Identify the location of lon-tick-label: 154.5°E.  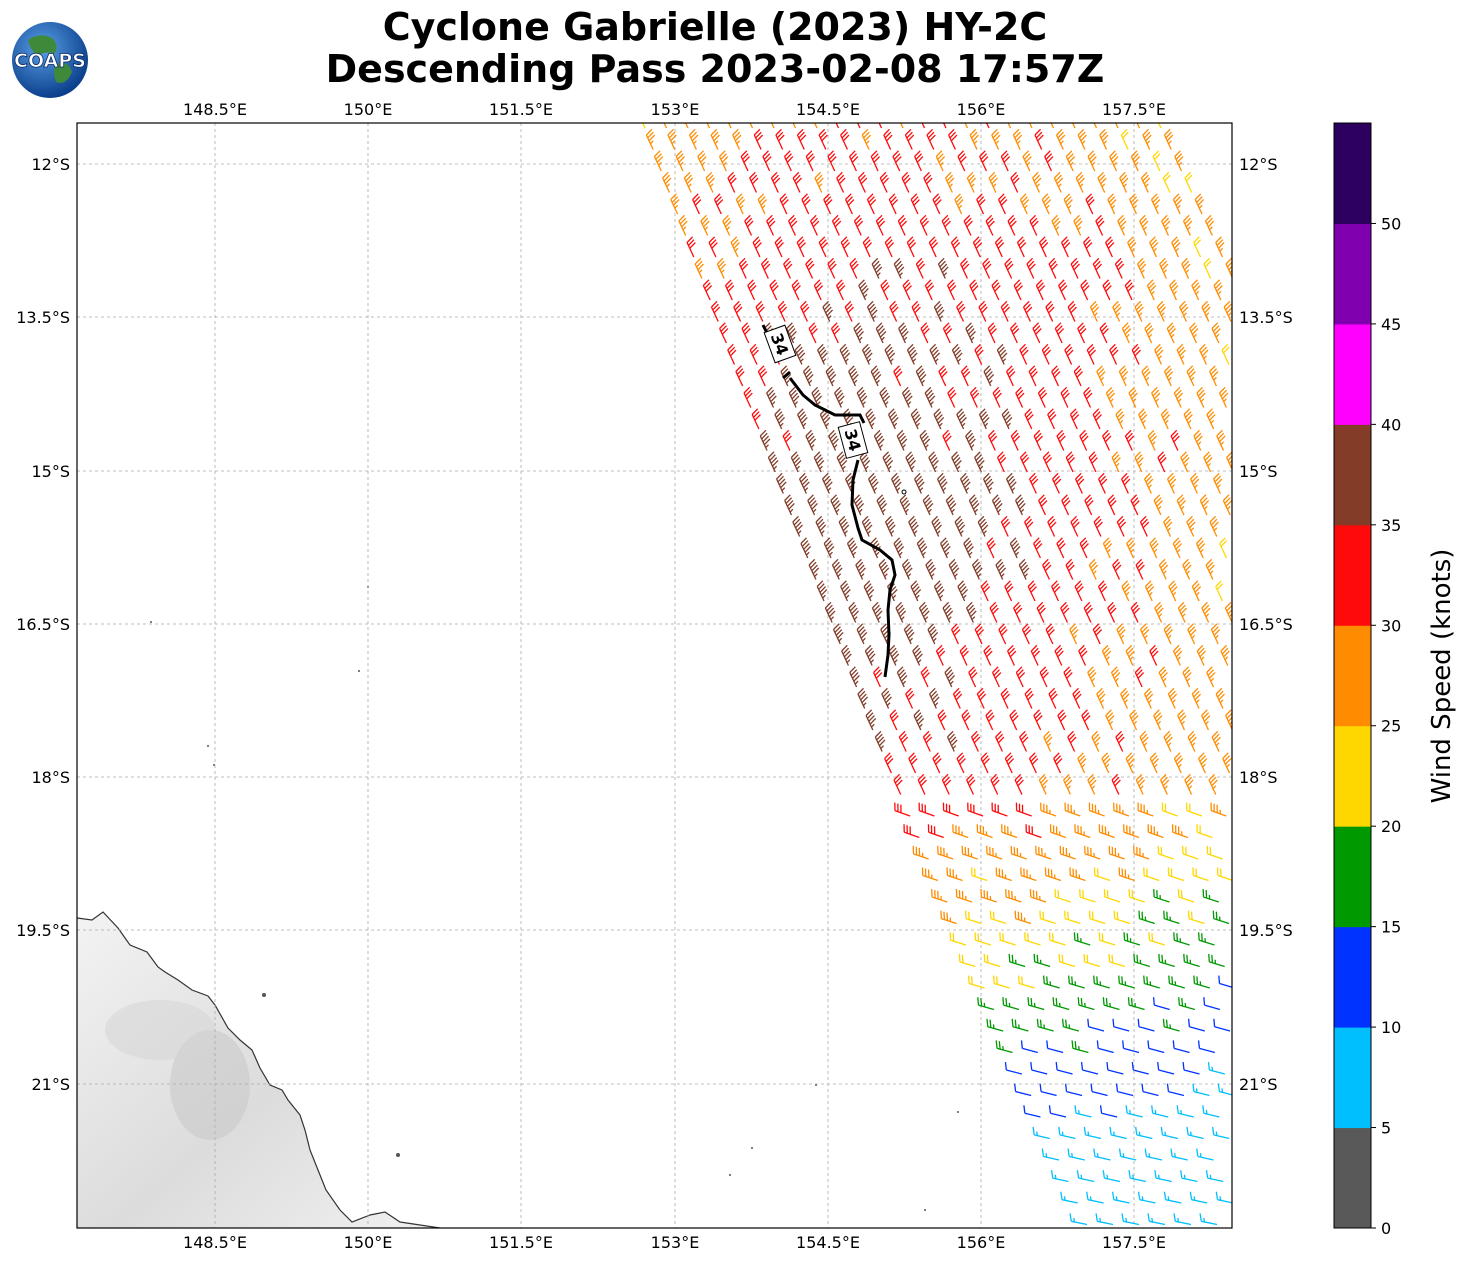
(828, 1242).